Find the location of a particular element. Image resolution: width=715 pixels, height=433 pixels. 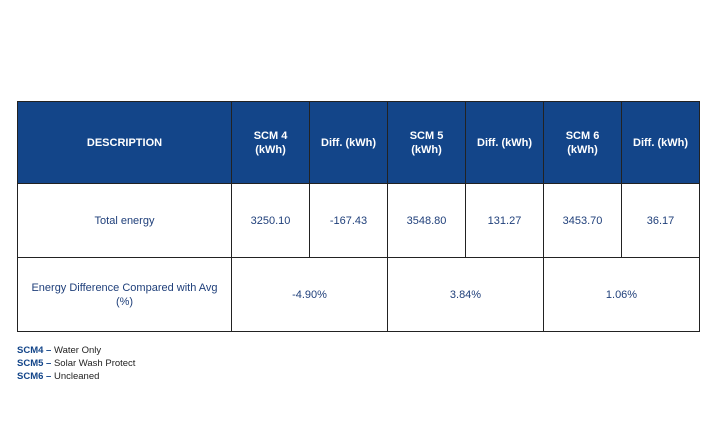

header-diff-scm4: Diff. (kWh) is located at coordinates (348, 142).